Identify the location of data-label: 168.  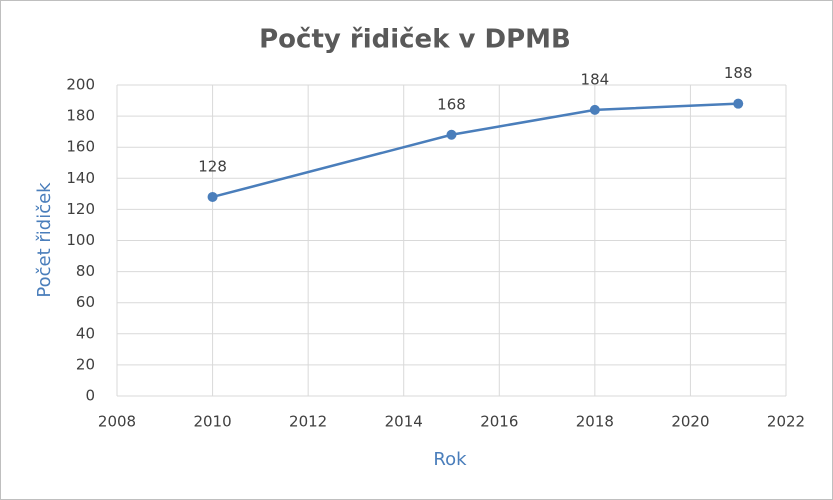
(451, 104).